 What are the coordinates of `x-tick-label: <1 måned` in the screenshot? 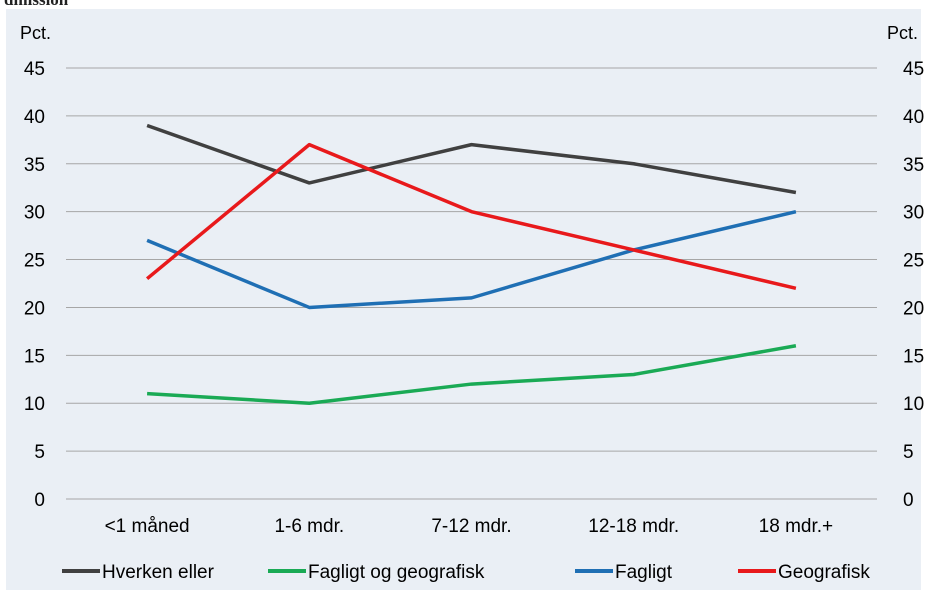 It's located at (147, 526).